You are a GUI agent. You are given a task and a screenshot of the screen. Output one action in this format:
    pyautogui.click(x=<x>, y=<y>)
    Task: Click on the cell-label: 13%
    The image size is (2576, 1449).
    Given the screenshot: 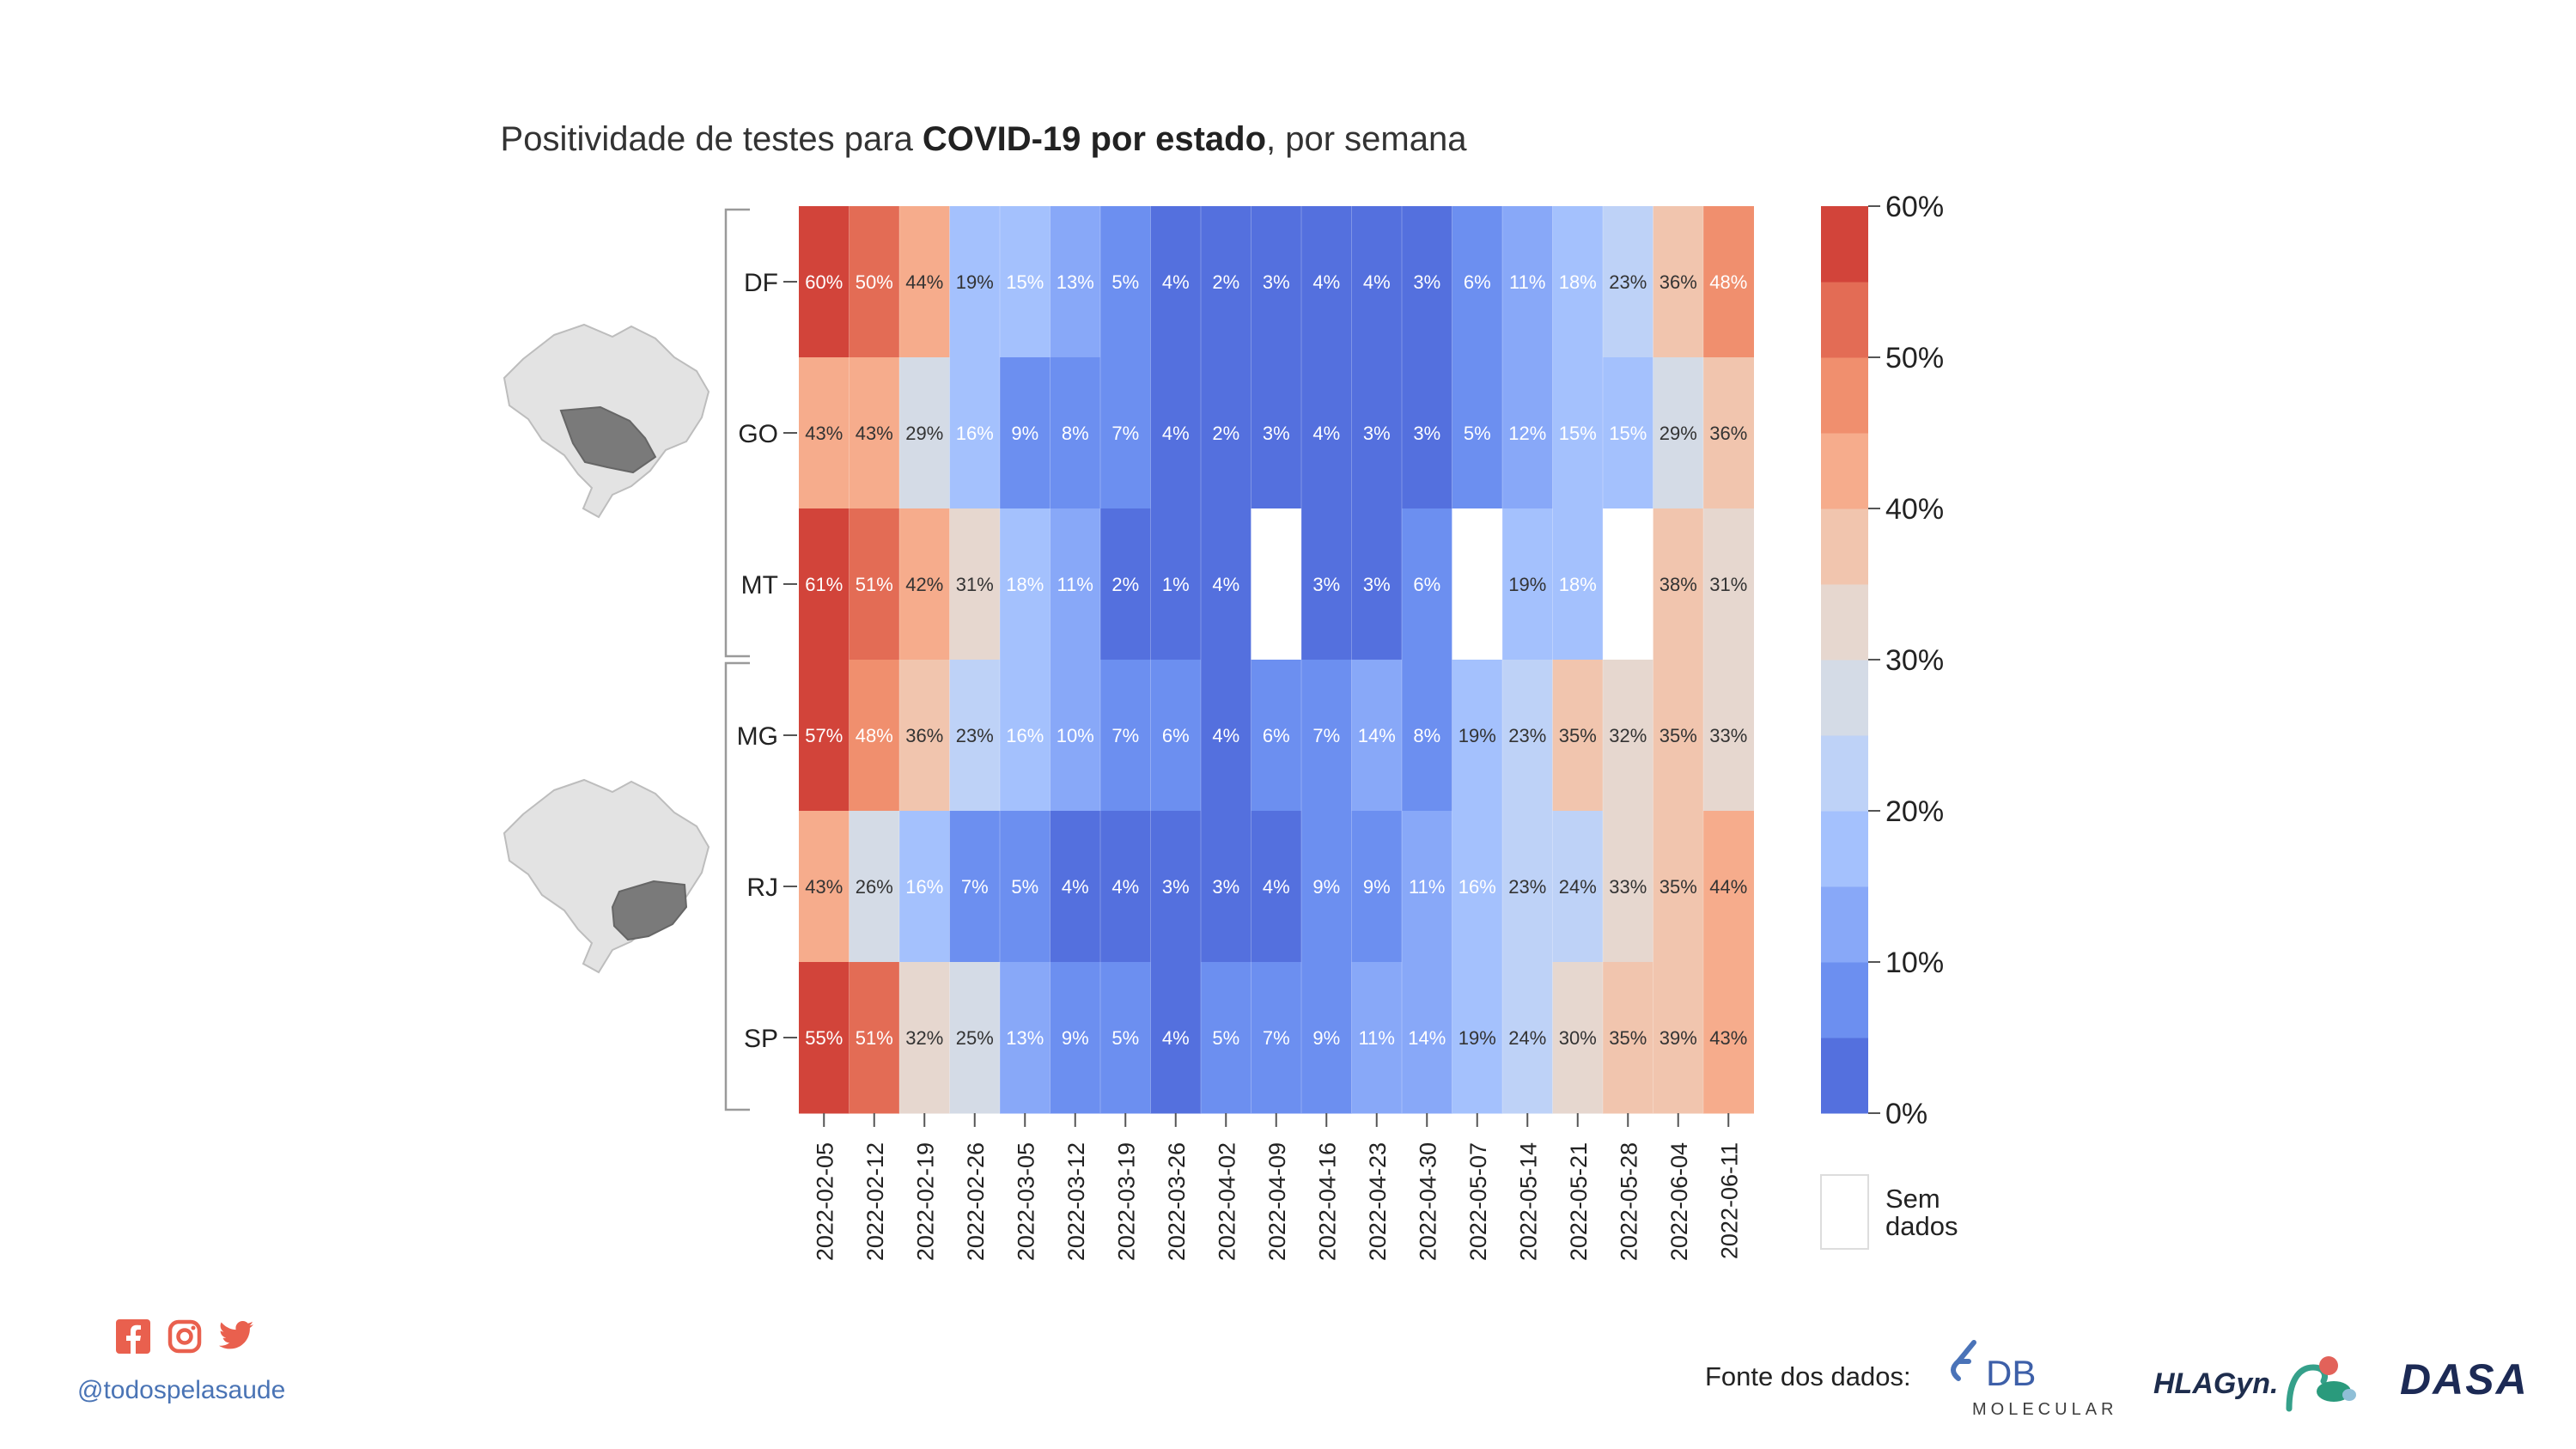 What is the action you would take?
    pyautogui.click(x=1075, y=282)
    